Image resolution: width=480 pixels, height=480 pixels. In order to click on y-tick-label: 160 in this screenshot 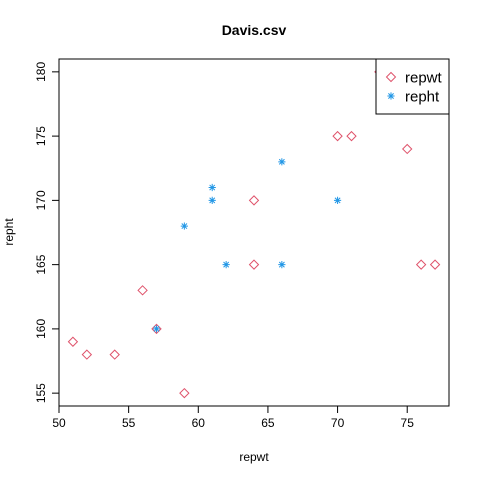, I will do `click(41, 329)`.